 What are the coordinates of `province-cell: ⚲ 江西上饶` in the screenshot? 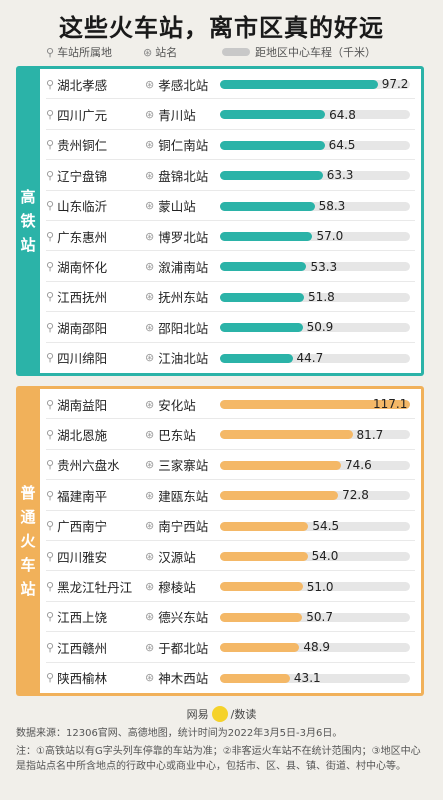 It's located at (76, 617).